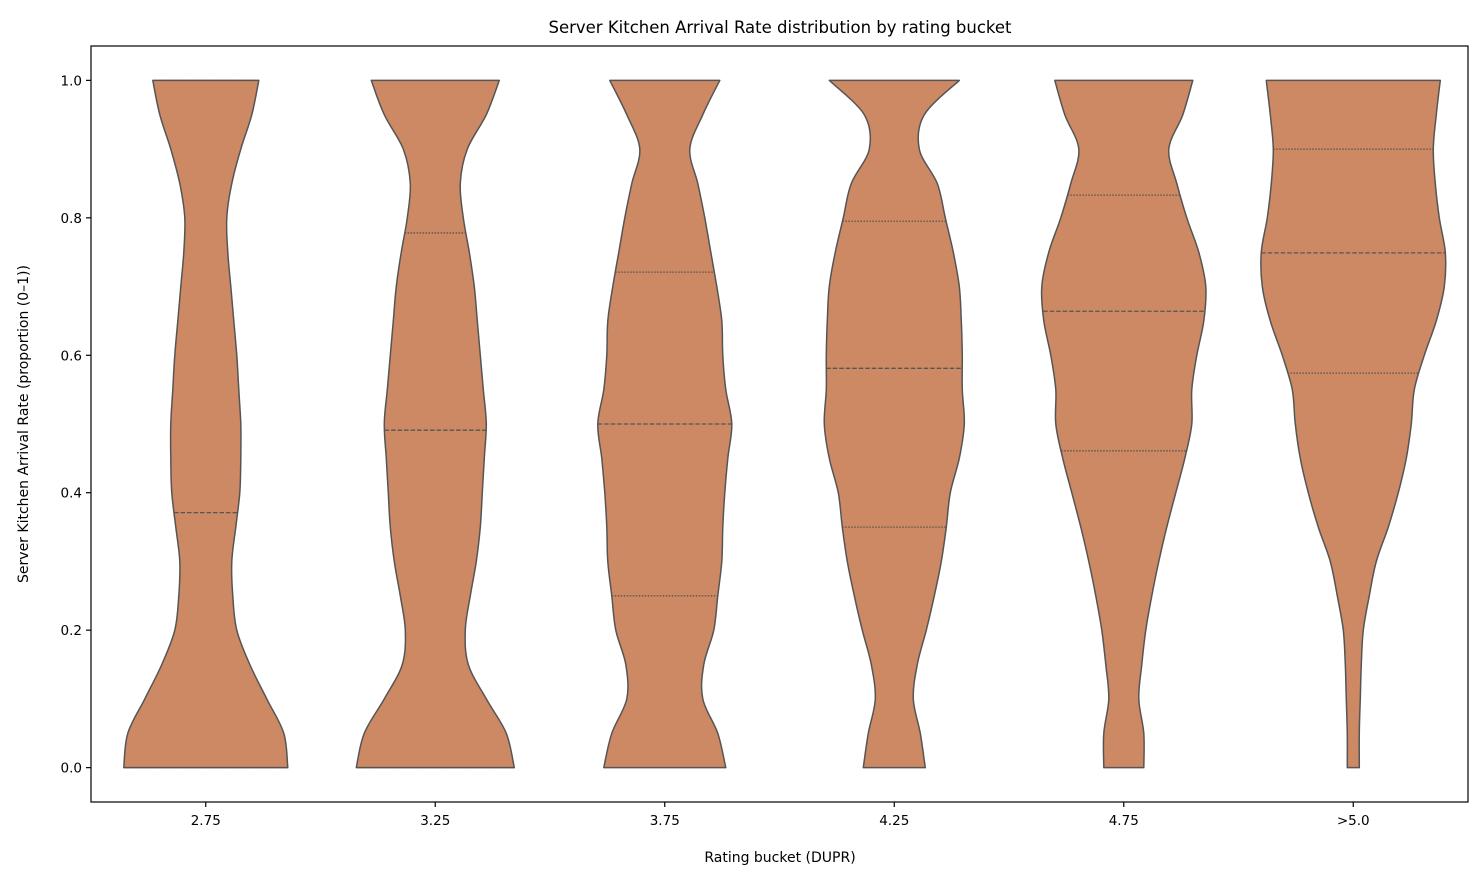 The height and width of the screenshot is (885, 1484). Describe the element at coordinates (665, 424) in the screenshot. I see `violin-3.75` at that location.